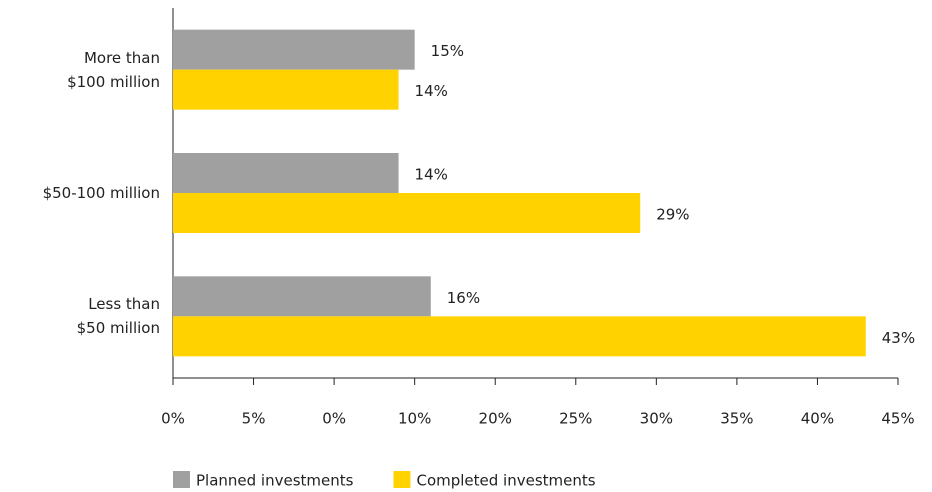 This screenshot has width=932, height=492. Describe the element at coordinates (575, 419) in the screenshot. I see `x-tick-label: 25%` at that location.